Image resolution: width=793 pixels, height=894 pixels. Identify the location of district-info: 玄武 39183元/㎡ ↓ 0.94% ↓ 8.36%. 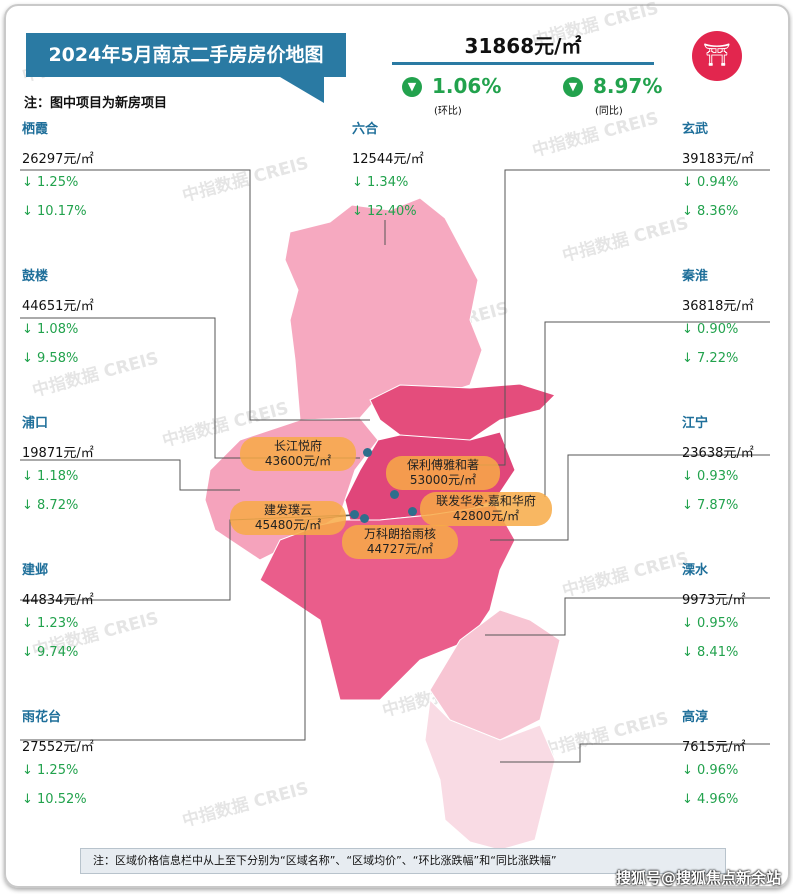
(718, 175).